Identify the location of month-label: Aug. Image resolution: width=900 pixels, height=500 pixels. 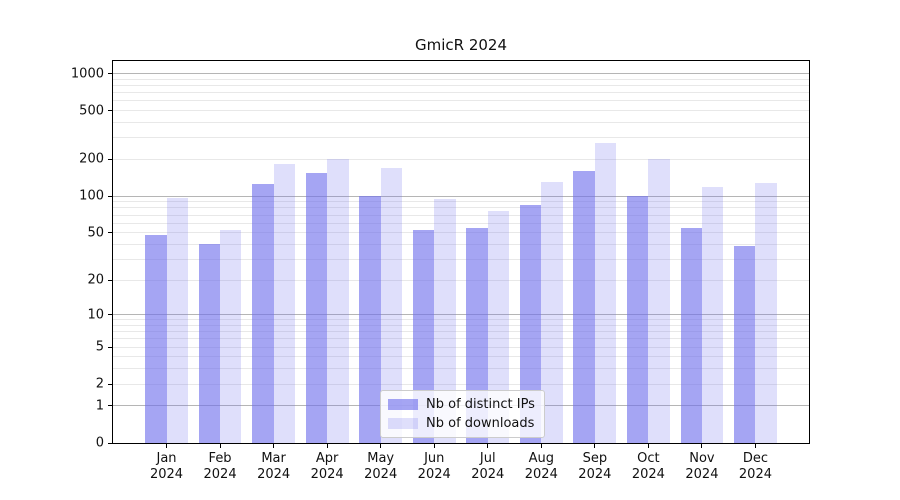
(541, 458).